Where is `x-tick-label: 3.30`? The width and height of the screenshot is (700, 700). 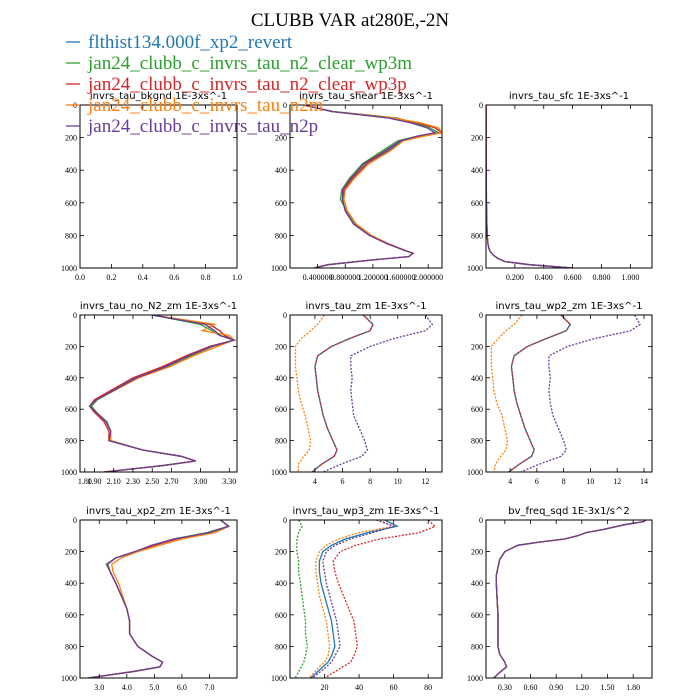 x-tick-label: 3.30 is located at coordinates (229, 481).